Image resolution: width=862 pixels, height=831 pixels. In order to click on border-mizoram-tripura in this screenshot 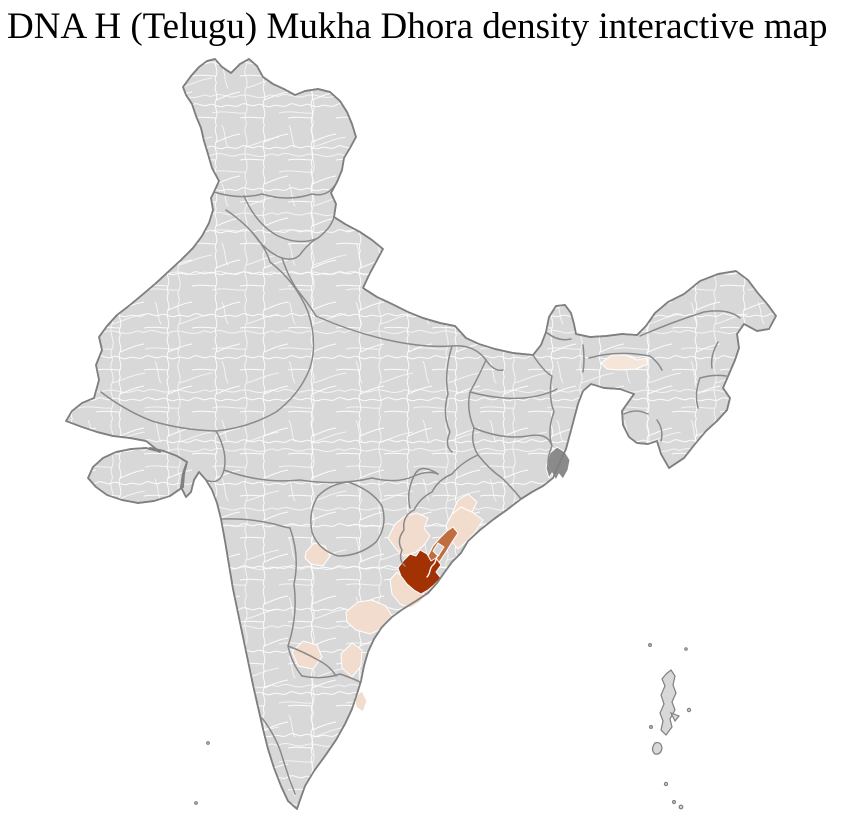, I will do `click(643, 426)`.